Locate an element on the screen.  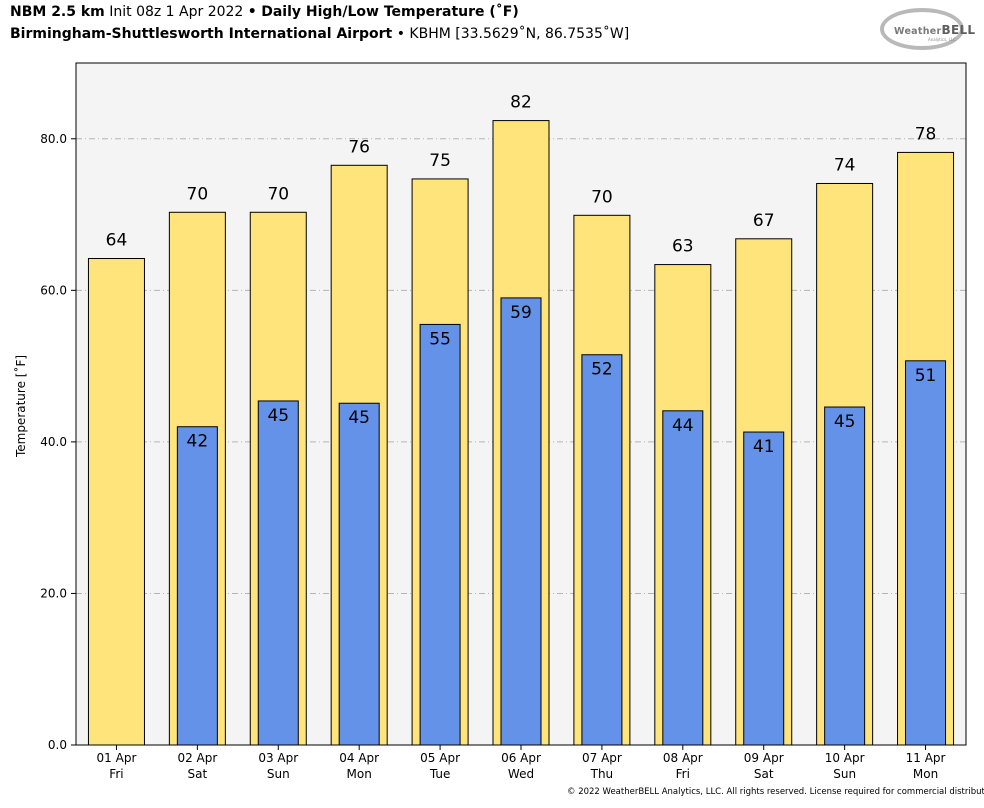
low-temp-label: 51 is located at coordinates (926, 376).